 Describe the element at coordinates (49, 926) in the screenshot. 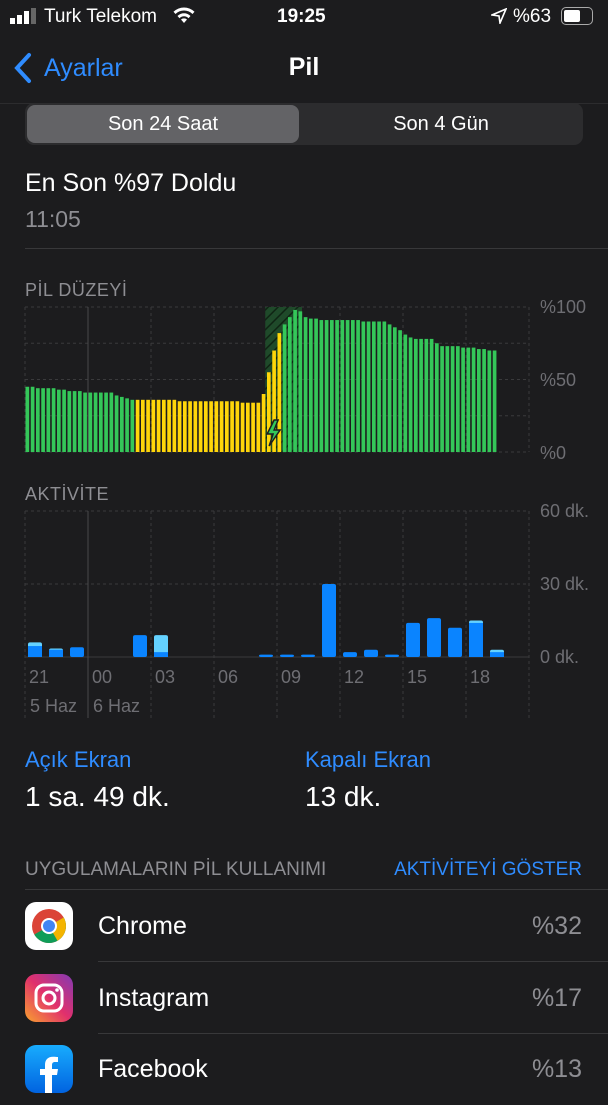

I see `chrome-icon` at that location.